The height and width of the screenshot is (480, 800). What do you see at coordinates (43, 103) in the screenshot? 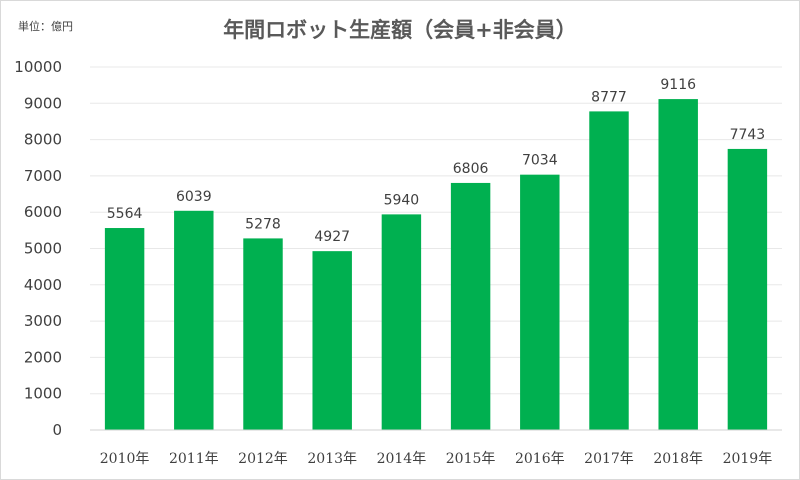
I see `y-tick-label: 9000` at bounding box center [43, 103].